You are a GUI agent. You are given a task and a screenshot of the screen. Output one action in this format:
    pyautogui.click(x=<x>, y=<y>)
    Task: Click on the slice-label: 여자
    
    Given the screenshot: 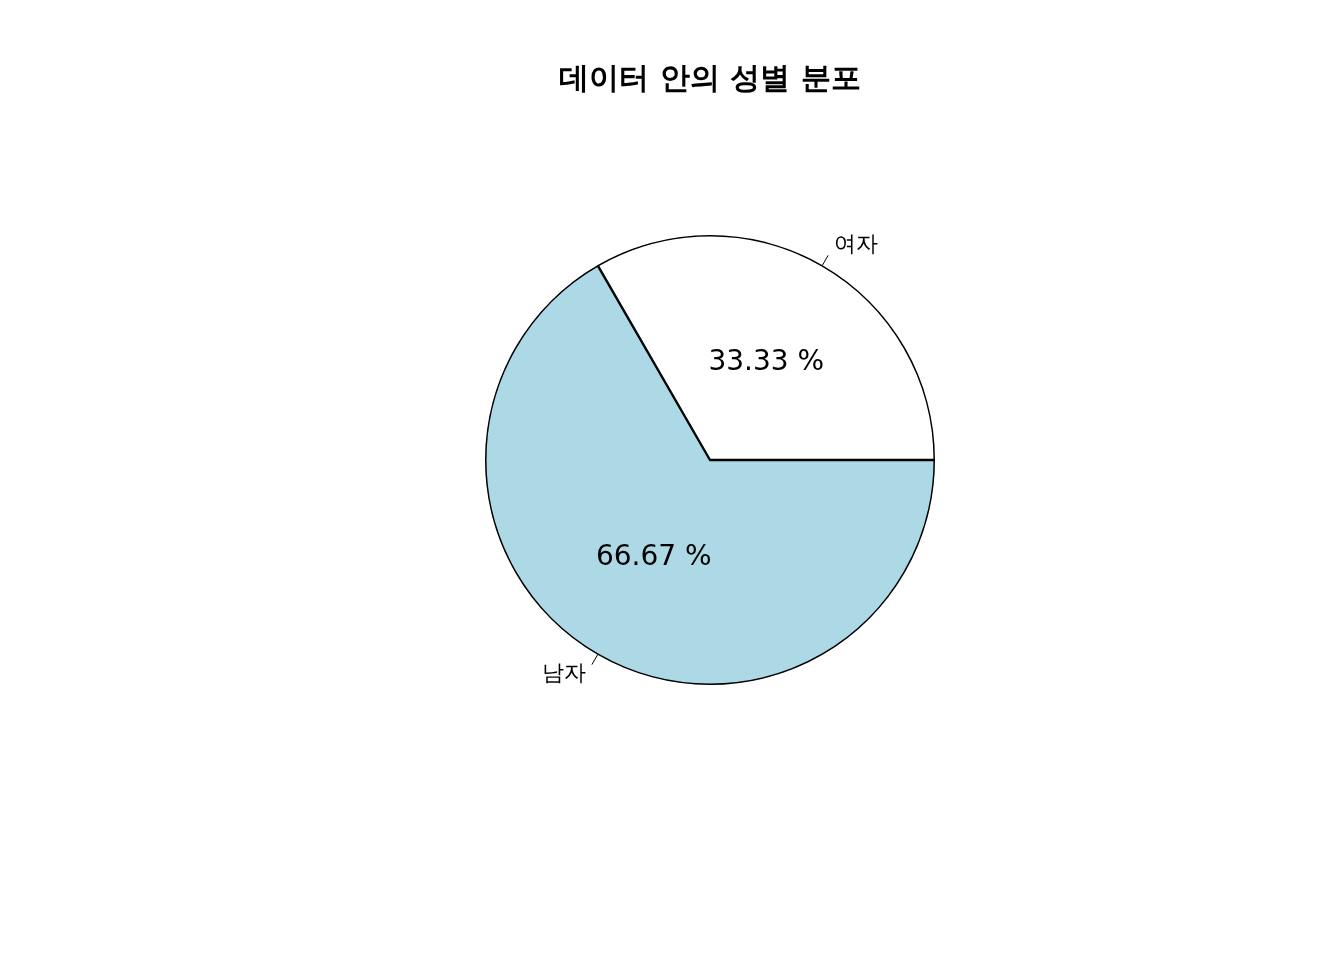 What is the action you would take?
    pyautogui.click(x=855, y=244)
    